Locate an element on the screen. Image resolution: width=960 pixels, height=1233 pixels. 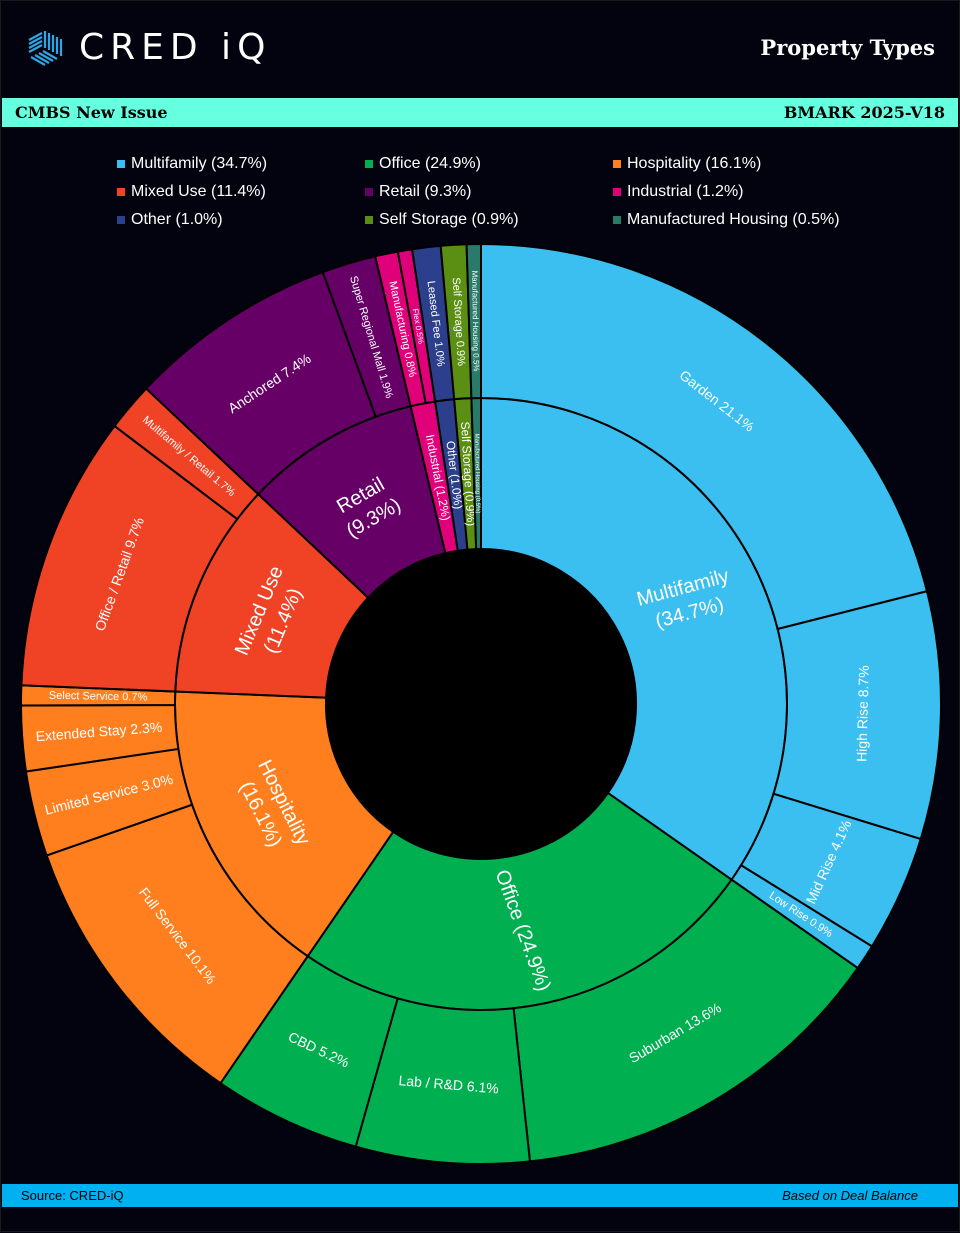
legend-item: Industrial (1.2%) is located at coordinates (745, 191).